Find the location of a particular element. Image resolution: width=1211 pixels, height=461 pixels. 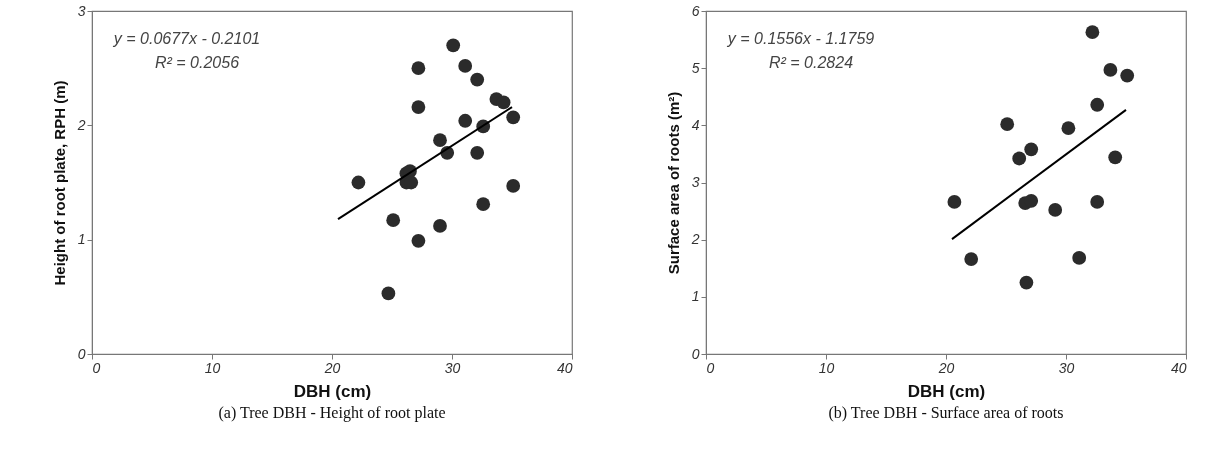

y-axis-title: Height of root plate, RPH (m) is located at coordinates (59, 183).